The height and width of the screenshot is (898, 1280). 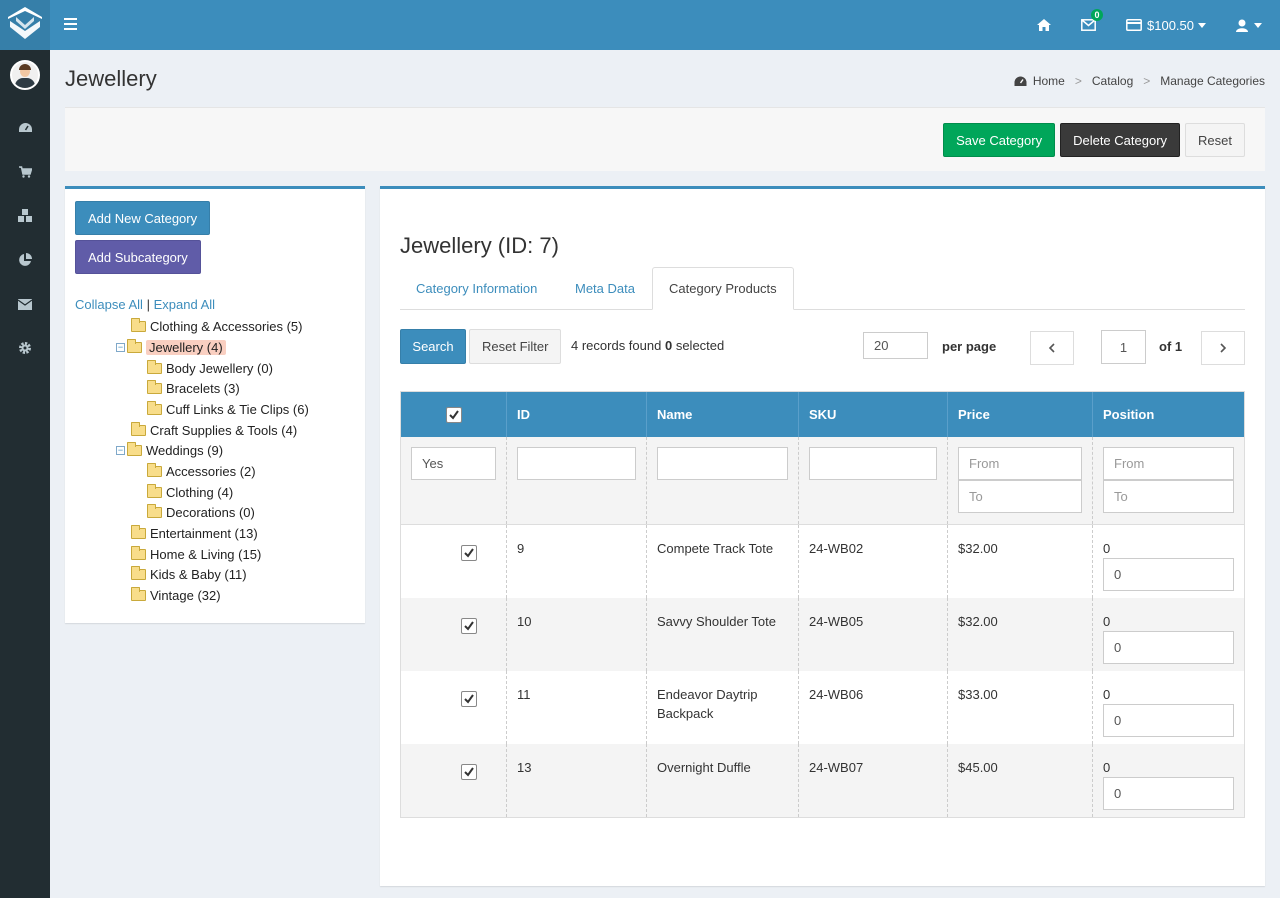 I want to click on delete-category-button: Delete Category, so click(x=1120, y=140).